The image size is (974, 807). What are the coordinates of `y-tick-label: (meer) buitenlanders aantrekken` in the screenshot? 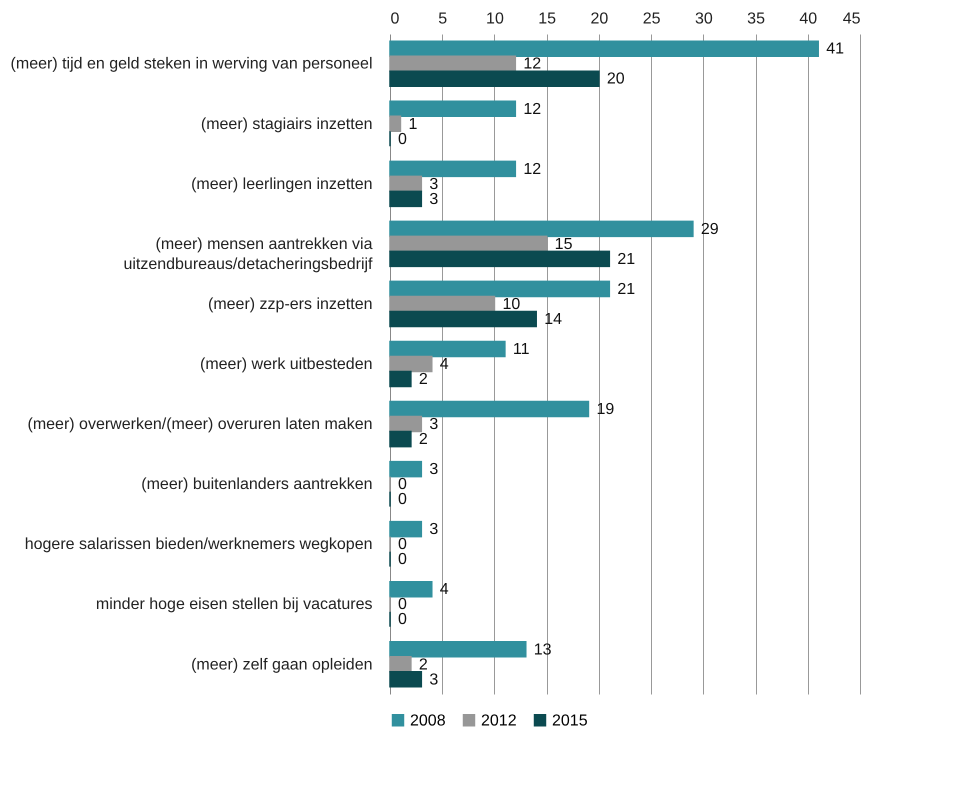 It's located at (256, 485).